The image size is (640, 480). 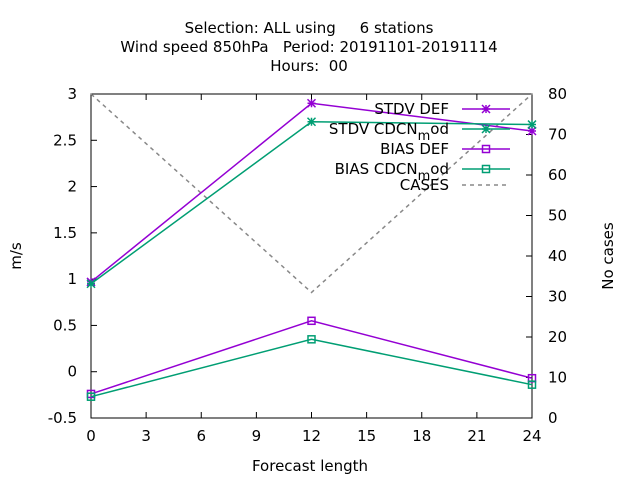 I want to click on y-tick-label: 3, so click(x=72, y=94).